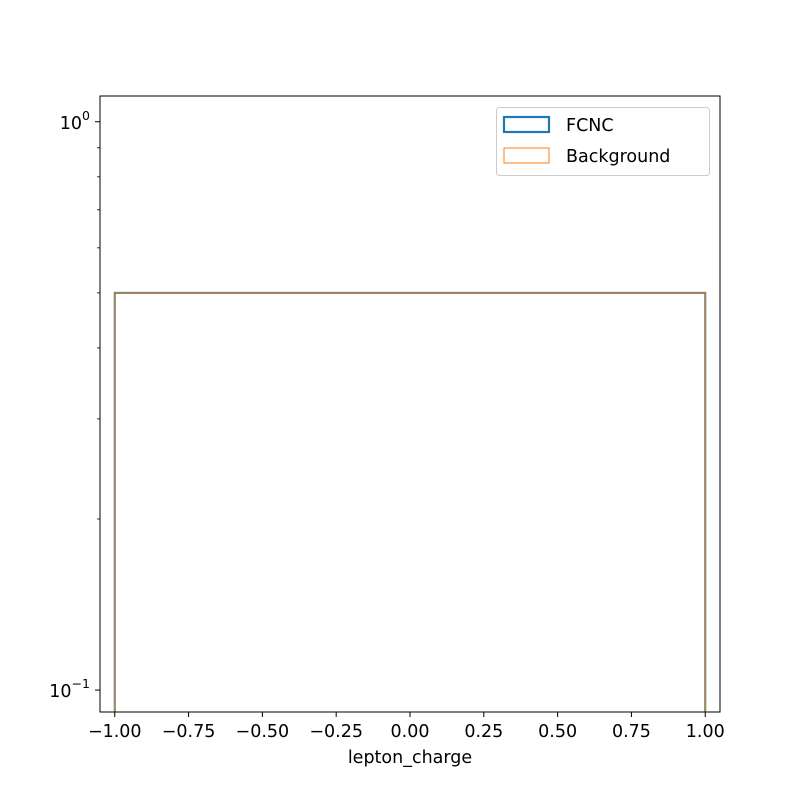 The width and height of the screenshot is (800, 800). What do you see at coordinates (263, 732) in the screenshot?
I see `x-tick-label: −0.50` at bounding box center [263, 732].